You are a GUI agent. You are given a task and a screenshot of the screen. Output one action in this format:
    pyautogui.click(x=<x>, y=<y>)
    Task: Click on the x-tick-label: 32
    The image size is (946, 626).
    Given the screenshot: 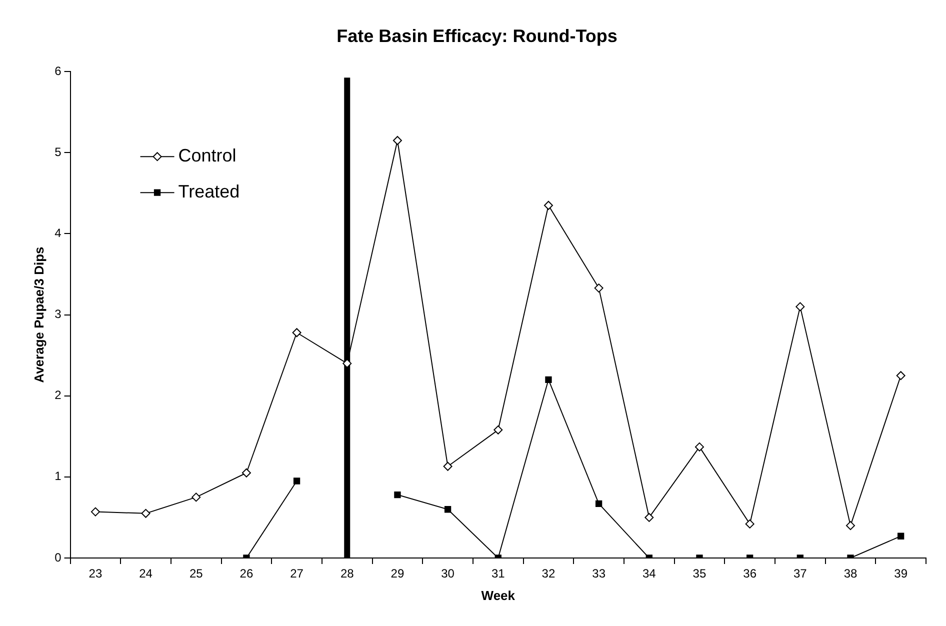 What is the action you would take?
    pyautogui.click(x=549, y=573)
    